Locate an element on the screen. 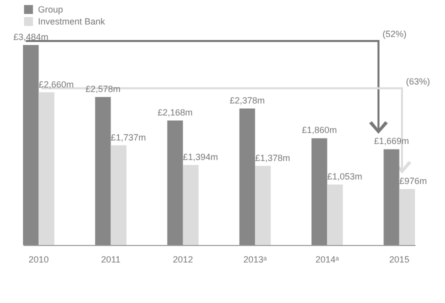 Image resolution: width=445 pixels, height=303 pixels. x-tick-label: 2010 is located at coordinates (38, 259).